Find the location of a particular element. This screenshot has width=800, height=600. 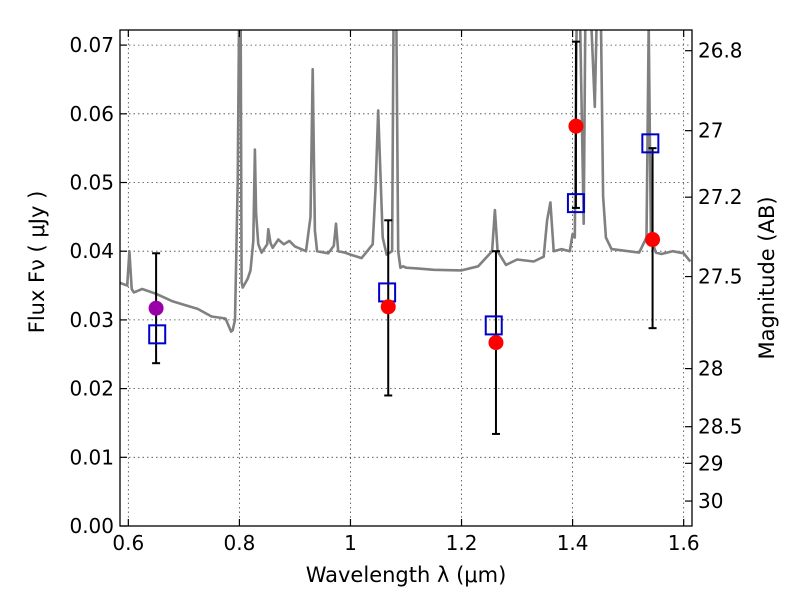

y-tick-label: 0.04 is located at coordinates (91, 251).